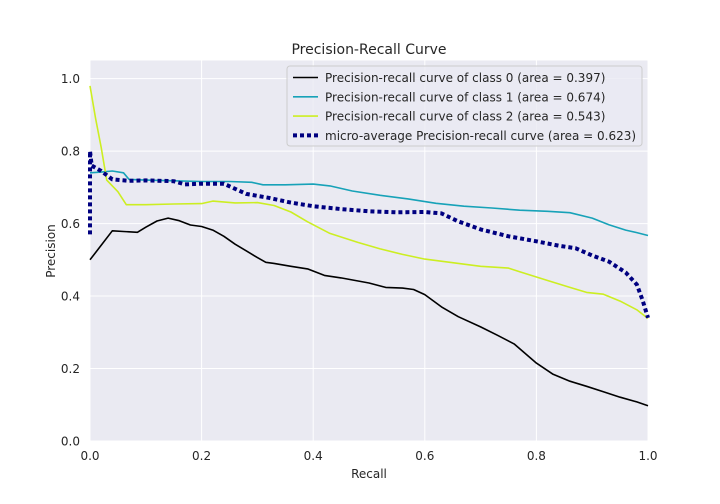 This screenshot has height=504, width=720. I want to click on y-tick-label: 0.4, so click(70, 297).